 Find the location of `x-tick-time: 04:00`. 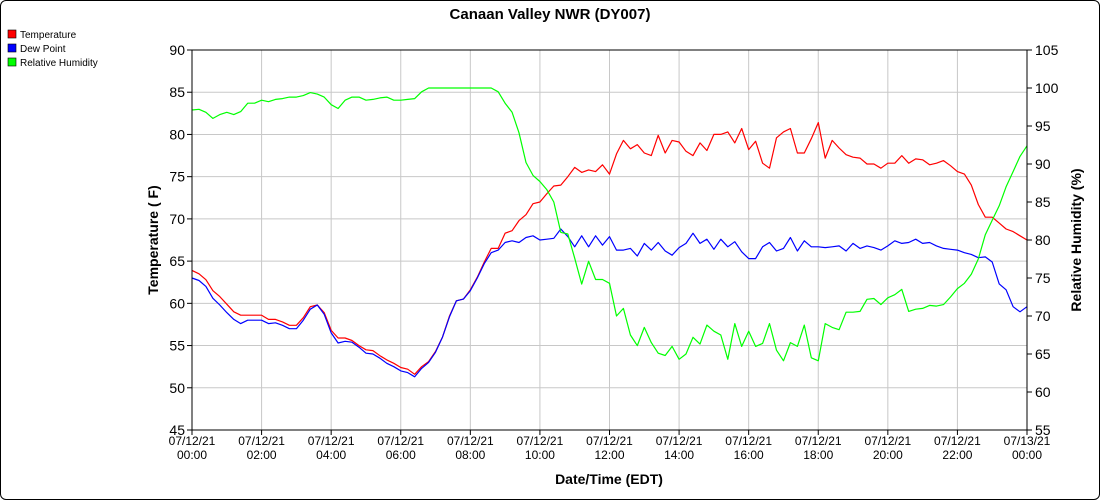

x-tick-time: 04:00 is located at coordinates (331, 455).